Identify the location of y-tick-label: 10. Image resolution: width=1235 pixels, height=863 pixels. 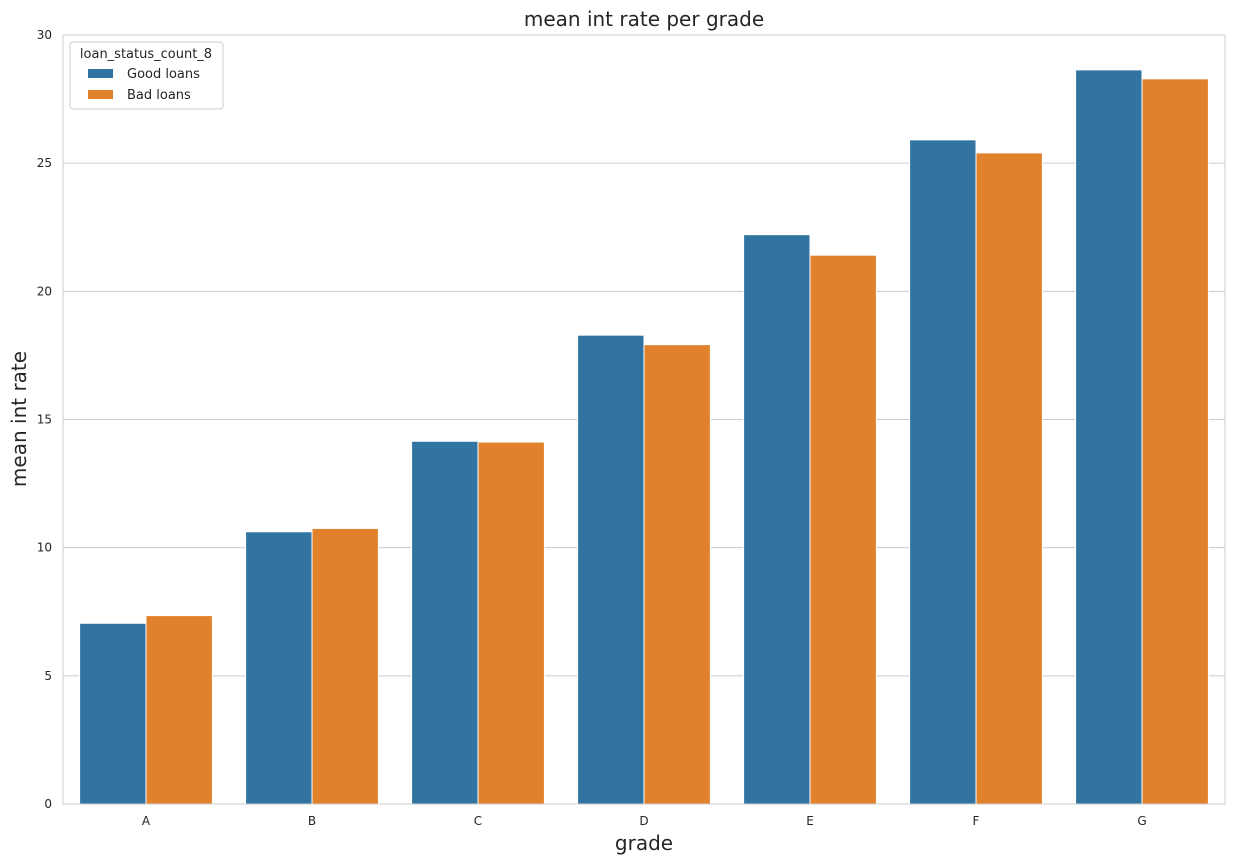
(44, 548).